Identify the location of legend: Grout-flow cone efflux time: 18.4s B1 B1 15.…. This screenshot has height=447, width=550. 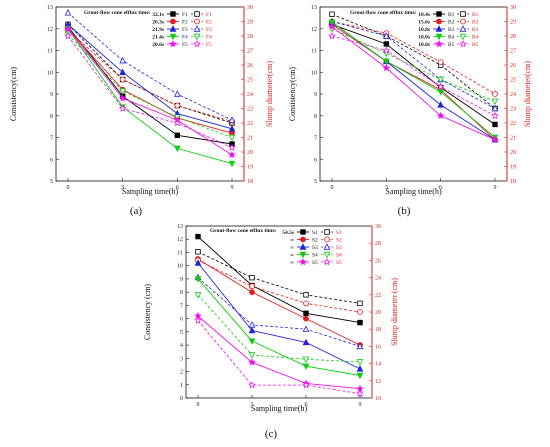
(414, 29).